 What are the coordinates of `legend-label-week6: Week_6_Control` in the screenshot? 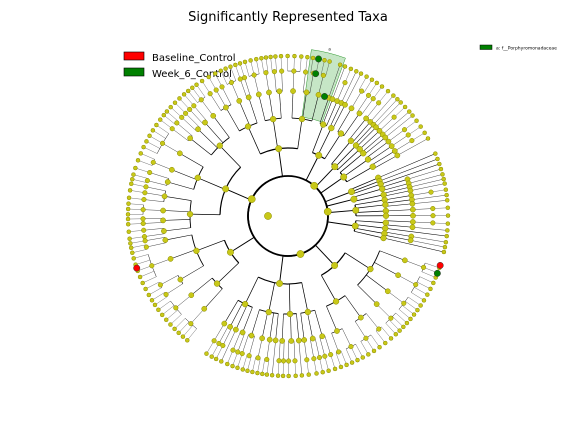 It's located at (192, 74).